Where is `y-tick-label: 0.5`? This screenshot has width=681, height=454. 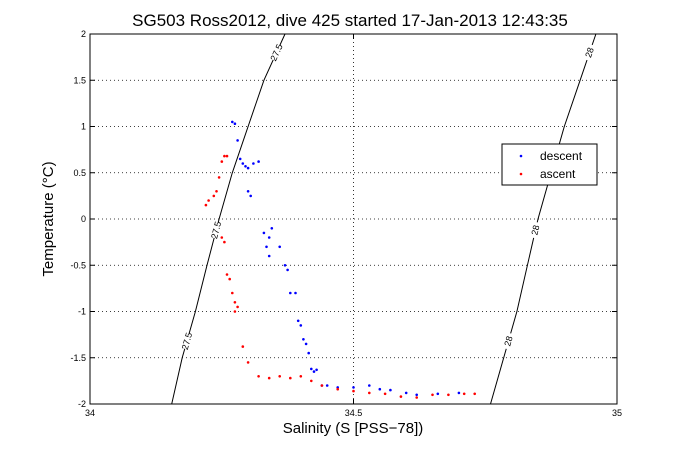 y-tick-label: 0.5 is located at coordinates (79, 173).